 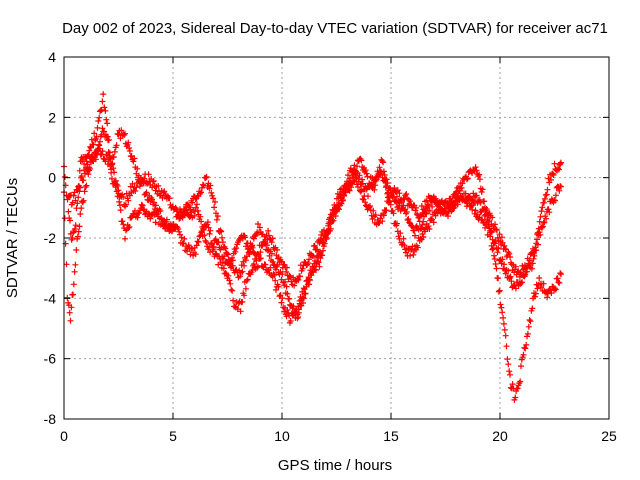 What do you see at coordinates (52, 117) in the screenshot?
I see `y-tick-label: 2` at bounding box center [52, 117].